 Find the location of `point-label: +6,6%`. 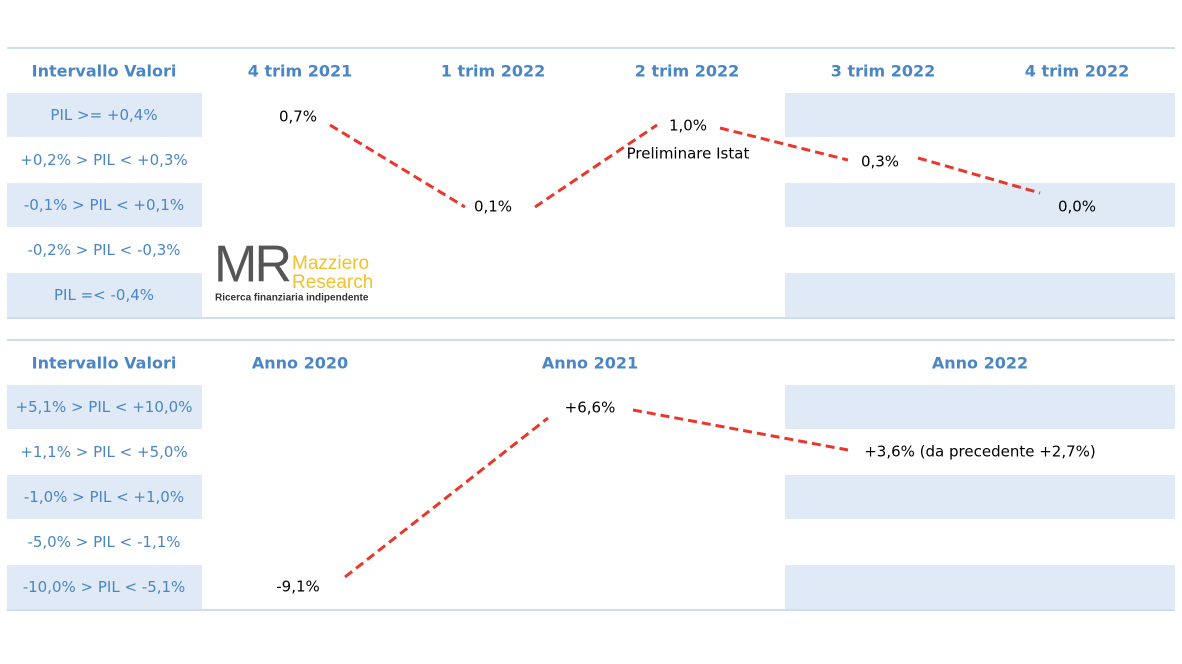

point-label: +6,6% is located at coordinates (590, 408).